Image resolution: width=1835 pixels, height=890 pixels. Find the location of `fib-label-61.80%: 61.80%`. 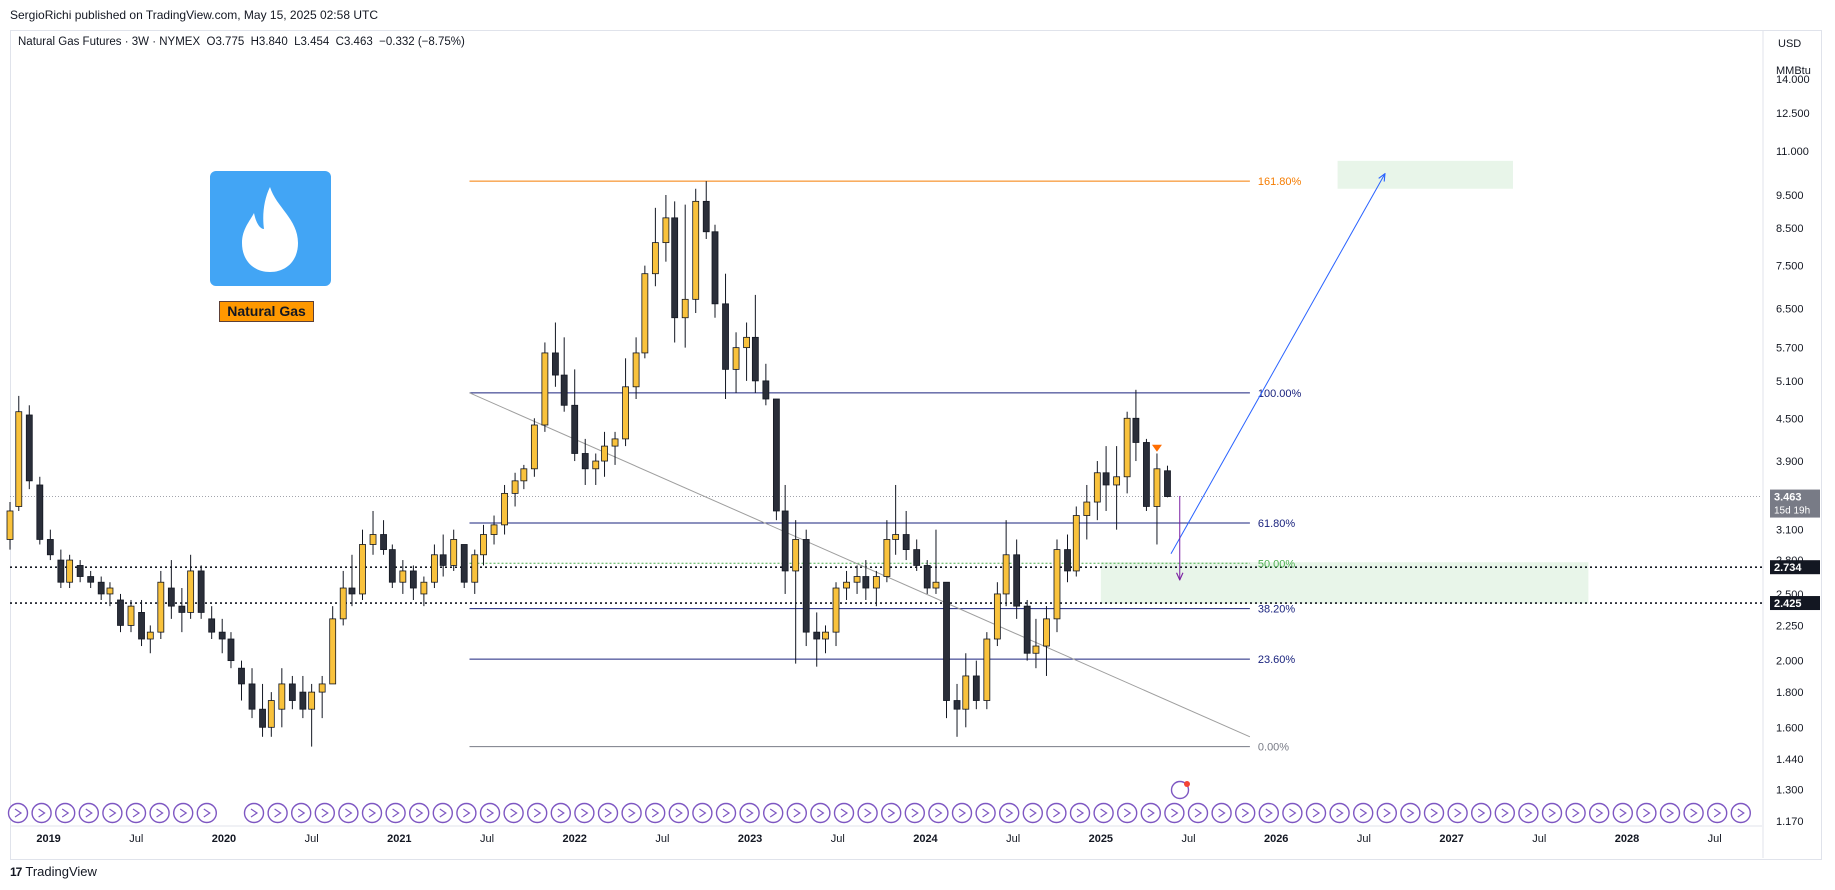

fib-label-61.80%: 61.80% is located at coordinates (1277, 524).